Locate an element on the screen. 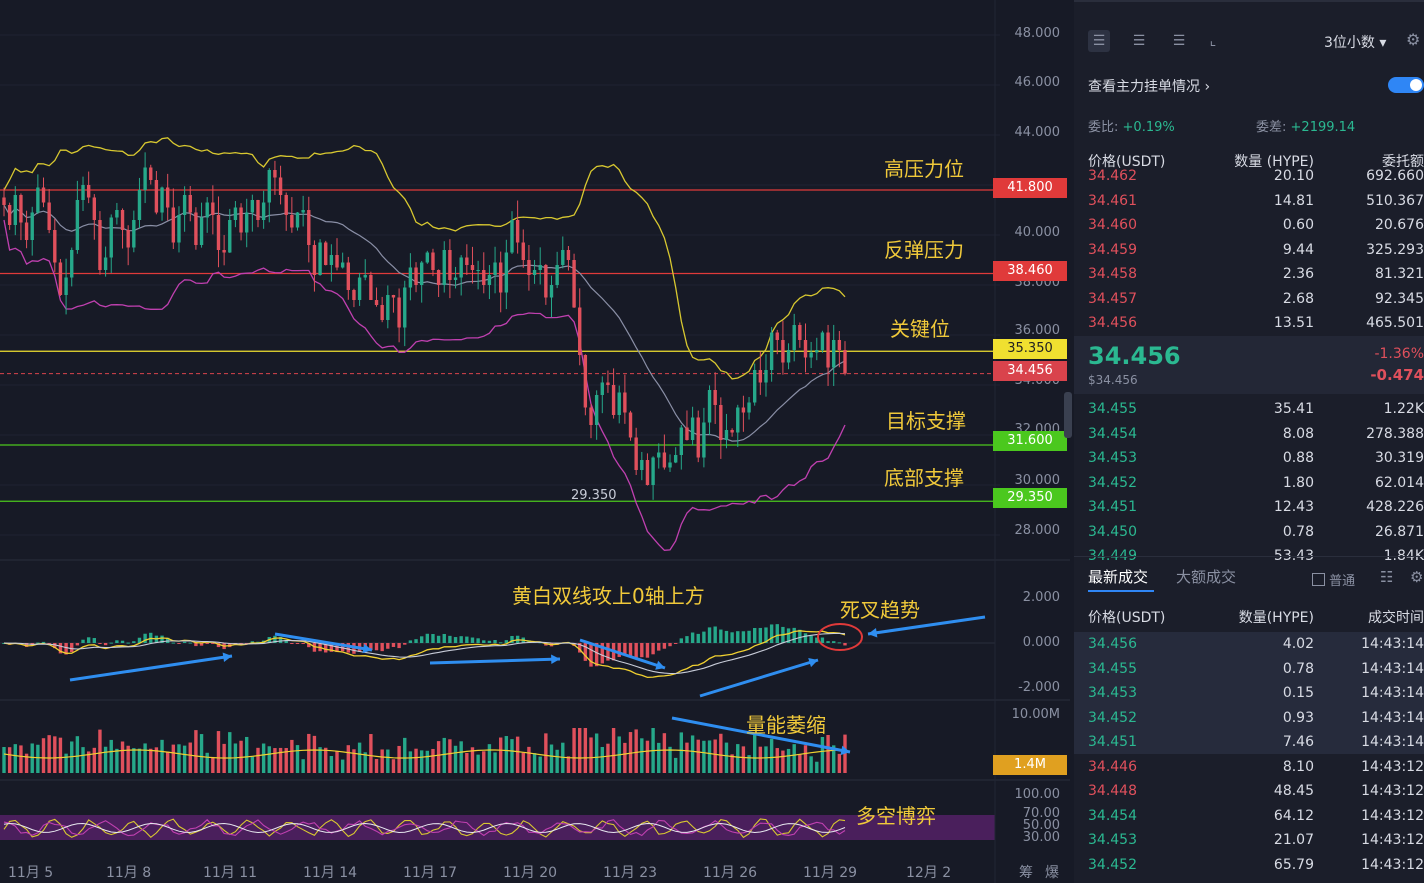 This screenshot has width=1424, height=883. level-tag-31600: 31.600 is located at coordinates (1030, 441).